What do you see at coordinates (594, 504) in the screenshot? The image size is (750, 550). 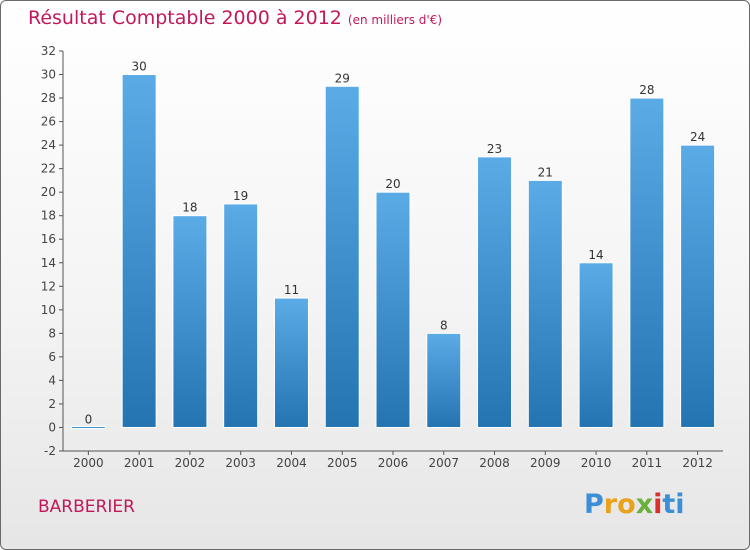 I see `brand-letter: P` at bounding box center [594, 504].